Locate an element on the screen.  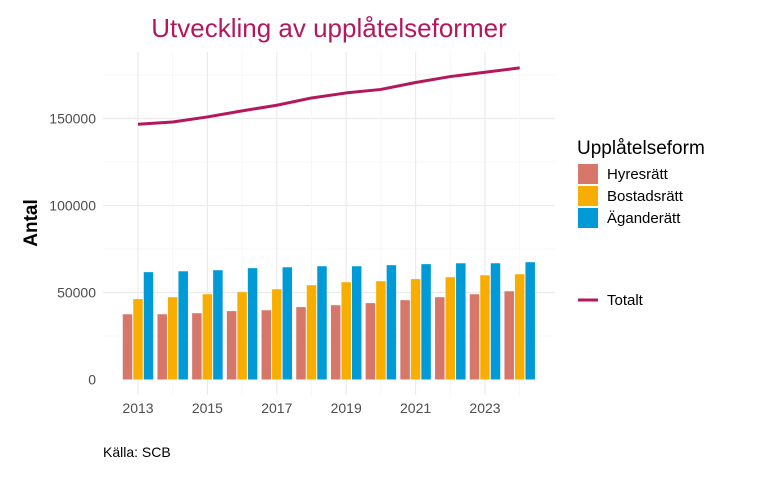
legend-label: Bostadsrätt is located at coordinates (645, 196).